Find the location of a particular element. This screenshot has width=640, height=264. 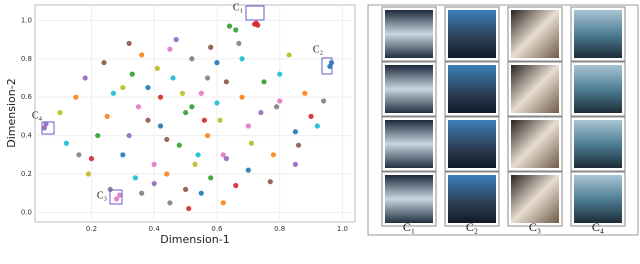

y-tick-label: 0.8 is located at coordinates (26, 59).